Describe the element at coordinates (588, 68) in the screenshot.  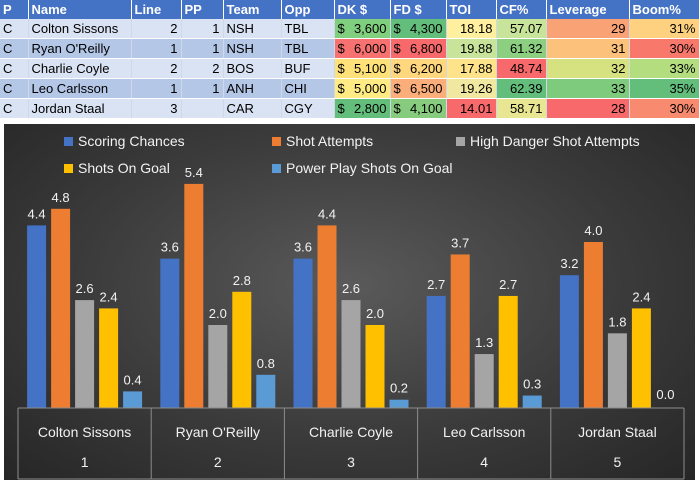
I see `leverage-cell: 32` at that location.